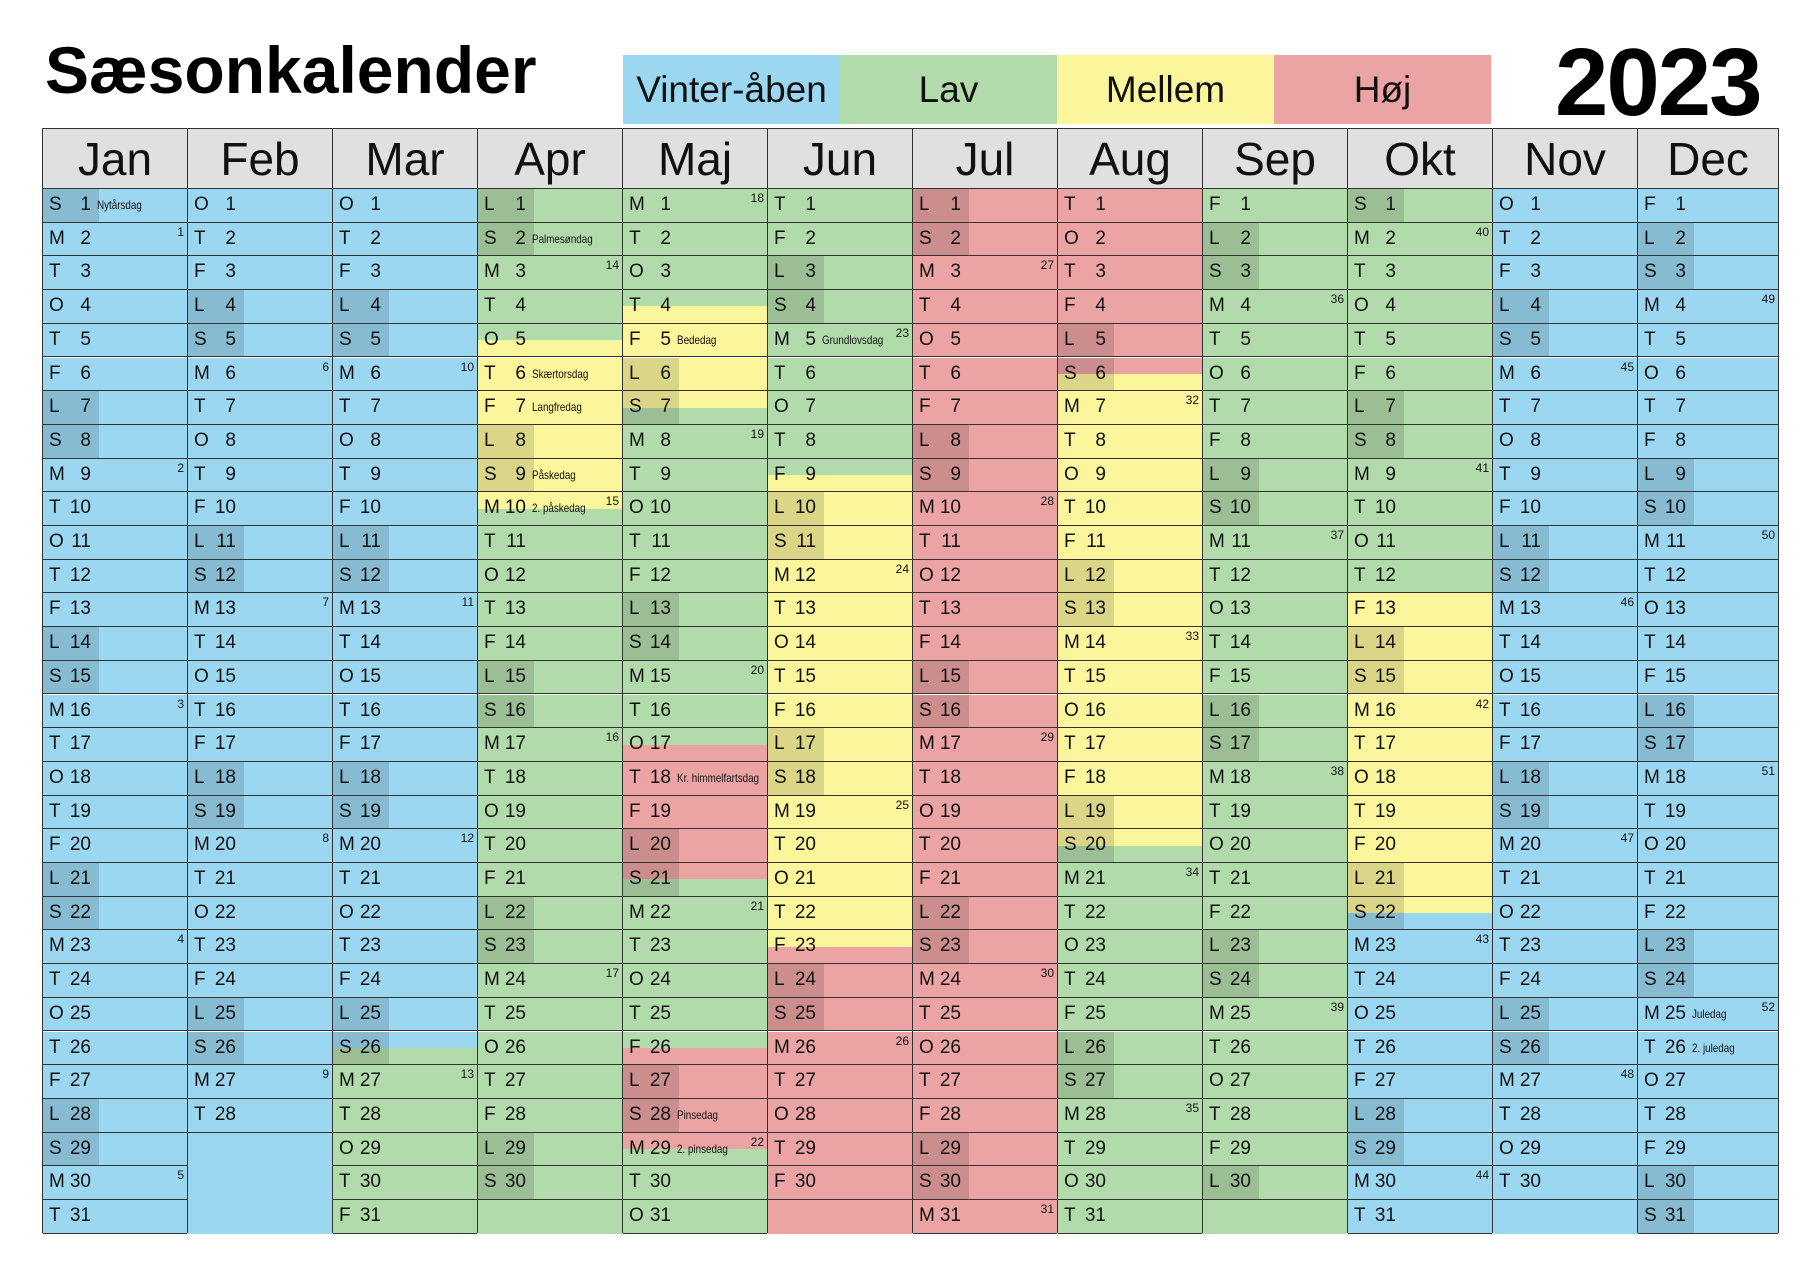  Describe the element at coordinates (1275, 711) in the screenshot. I see `day-cell: L 16` at that location.